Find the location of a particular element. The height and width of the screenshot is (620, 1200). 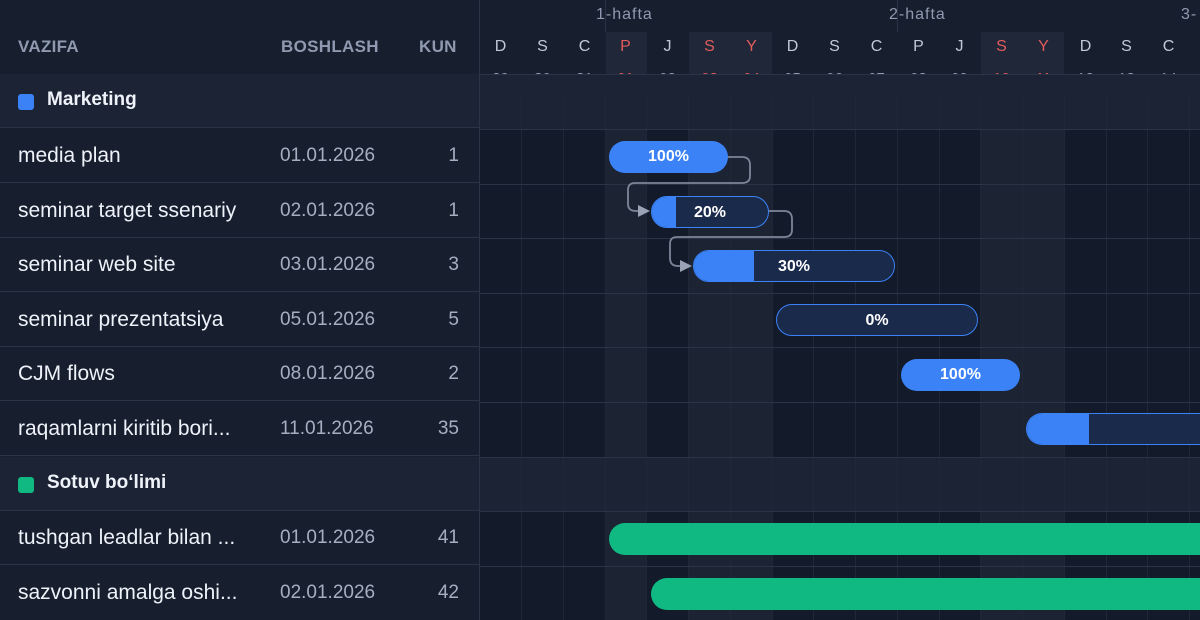

task-days: 5 is located at coordinates (453, 319).